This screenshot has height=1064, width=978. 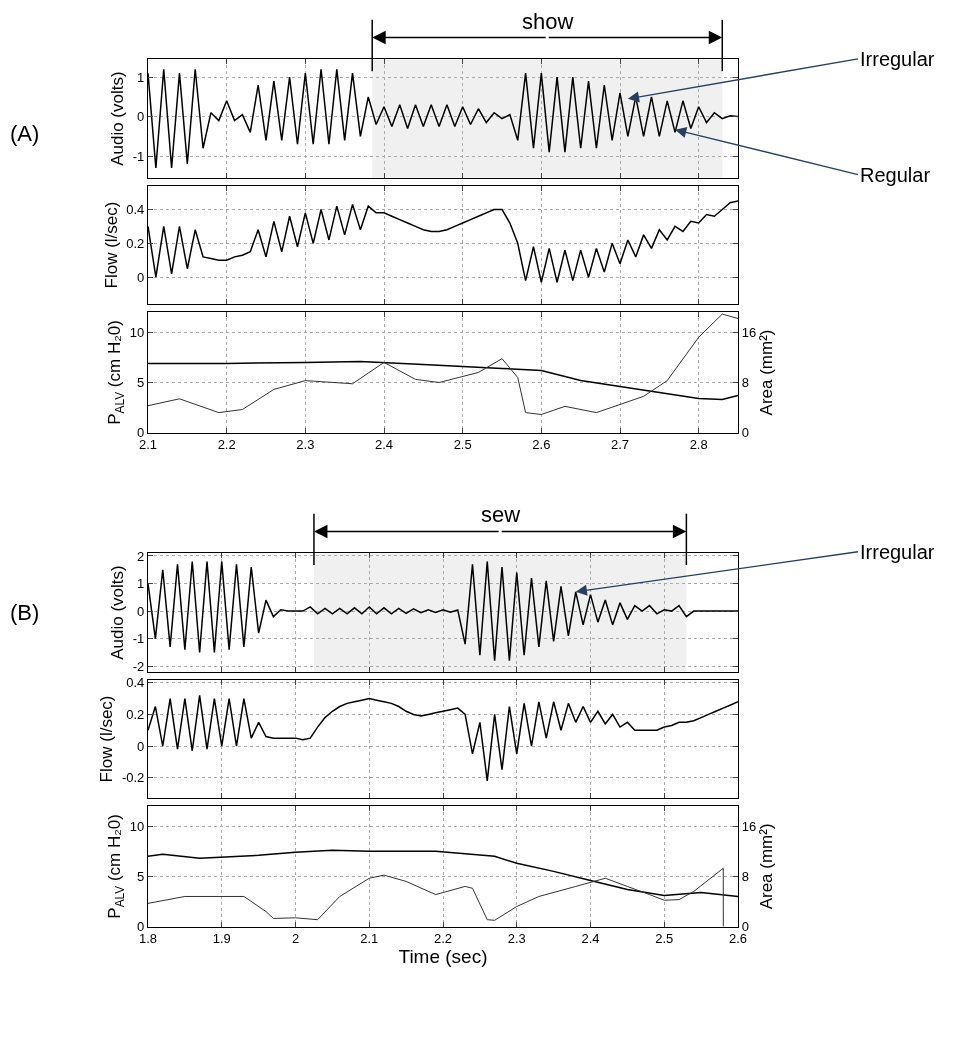 What do you see at coordinates (541, 445) in the screenshot?
I see `x-tick-label: 2.6` at bounding box center [541, 445].